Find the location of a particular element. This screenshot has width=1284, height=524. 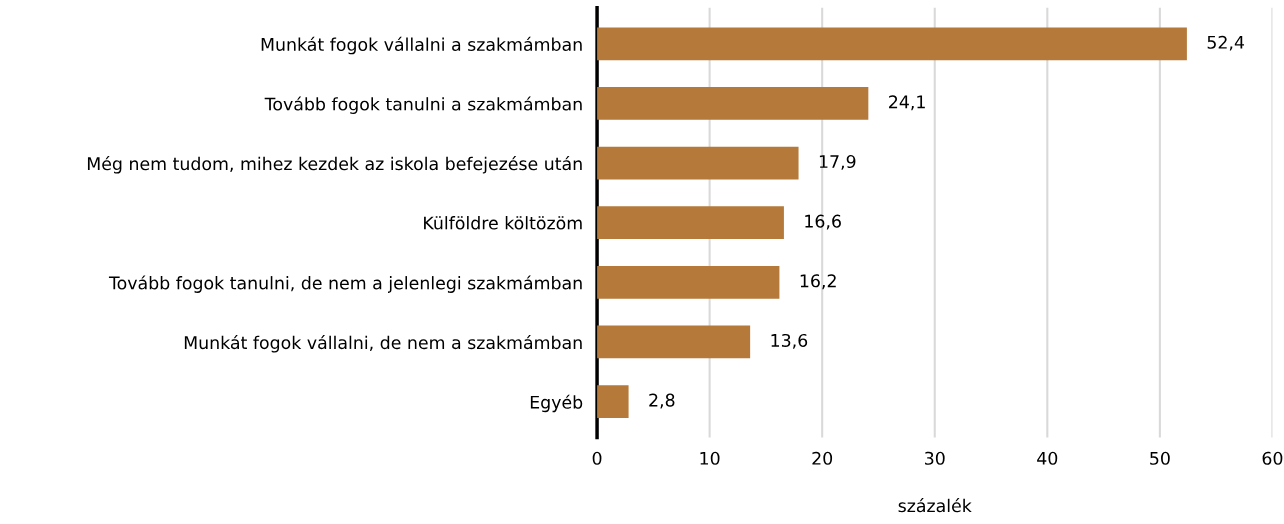

x-tick-label: 40 is located at coordinates (1047, 458).